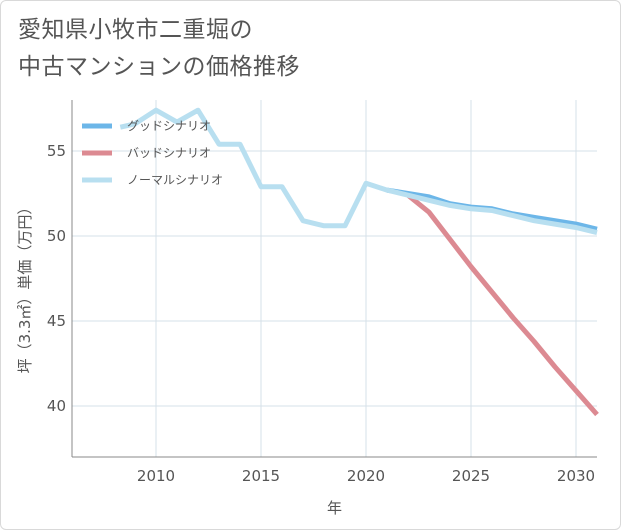  I want to click on y-axis-label: 坪（3.3㎡）単価（万円）, so click(25, 287).